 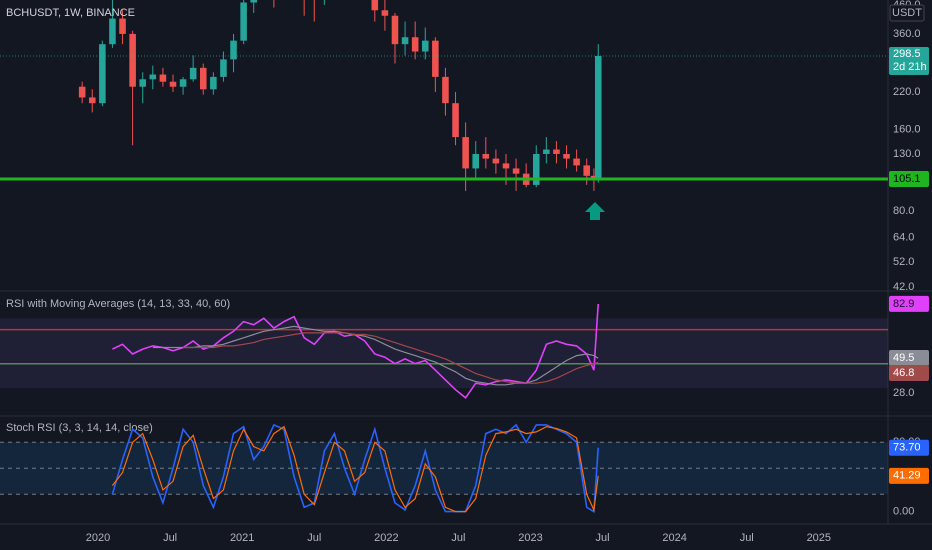 I want to click on currency-label: USDT, so click(x=907, y=13).